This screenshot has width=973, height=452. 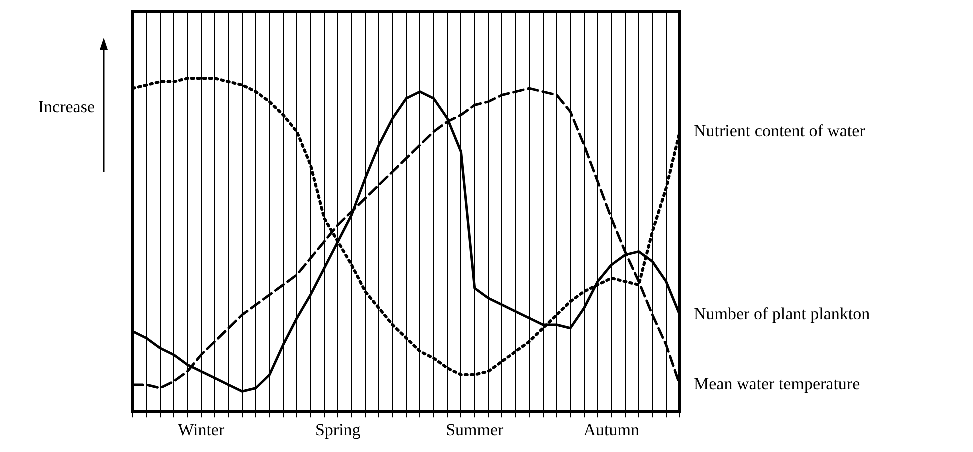 What do you see at coordinates (782, 314) in the screenshot?
I see `series-label: Number of plant plankton` at bounding box center [782, 314].